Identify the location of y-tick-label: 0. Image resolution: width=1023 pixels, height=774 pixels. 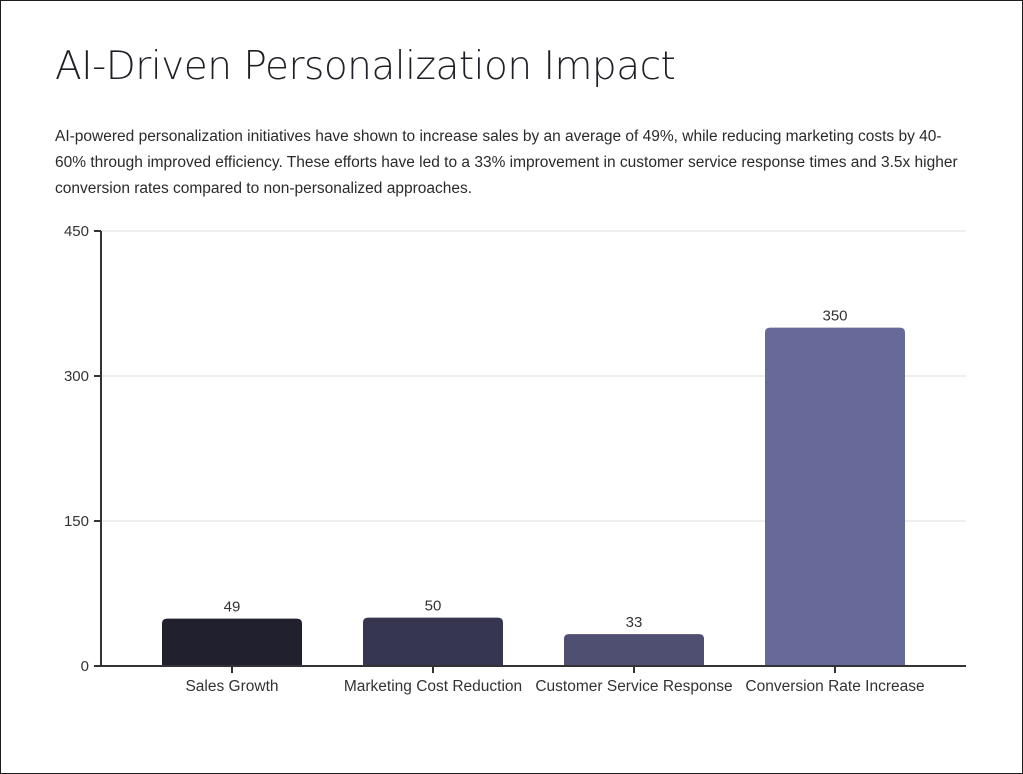
(85, 666).